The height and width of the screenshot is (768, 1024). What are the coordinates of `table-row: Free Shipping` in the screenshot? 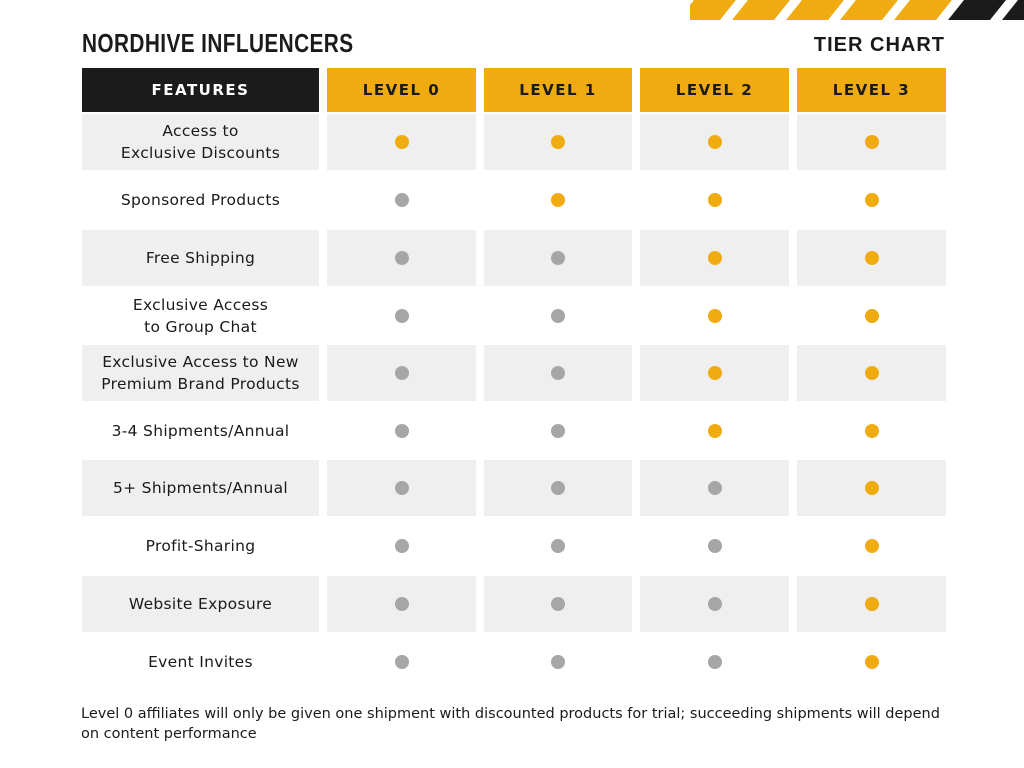 It's located at (514, 258).